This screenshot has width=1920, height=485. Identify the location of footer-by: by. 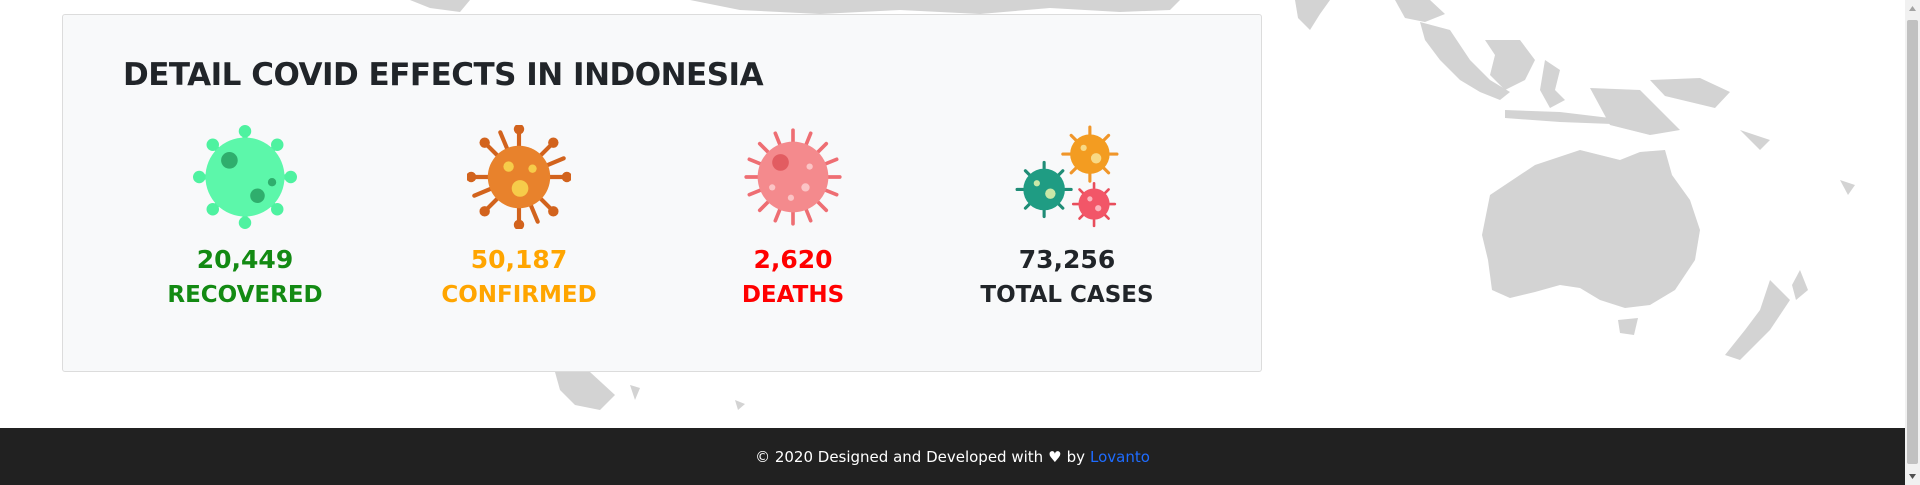
(1076, 456).